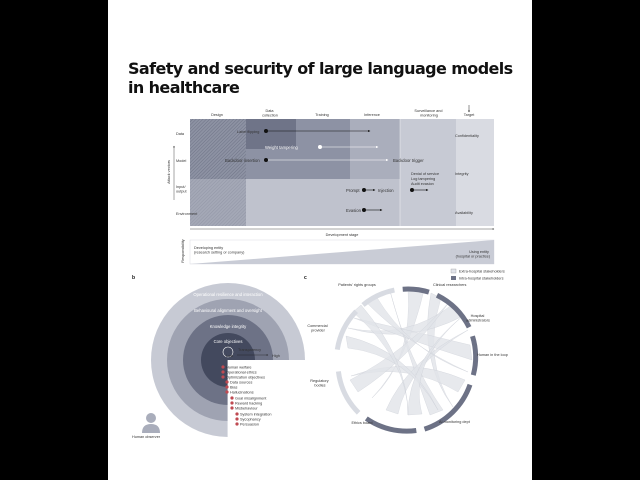  I want to click on stage-data-collection: Data collection, so click(270, 113).